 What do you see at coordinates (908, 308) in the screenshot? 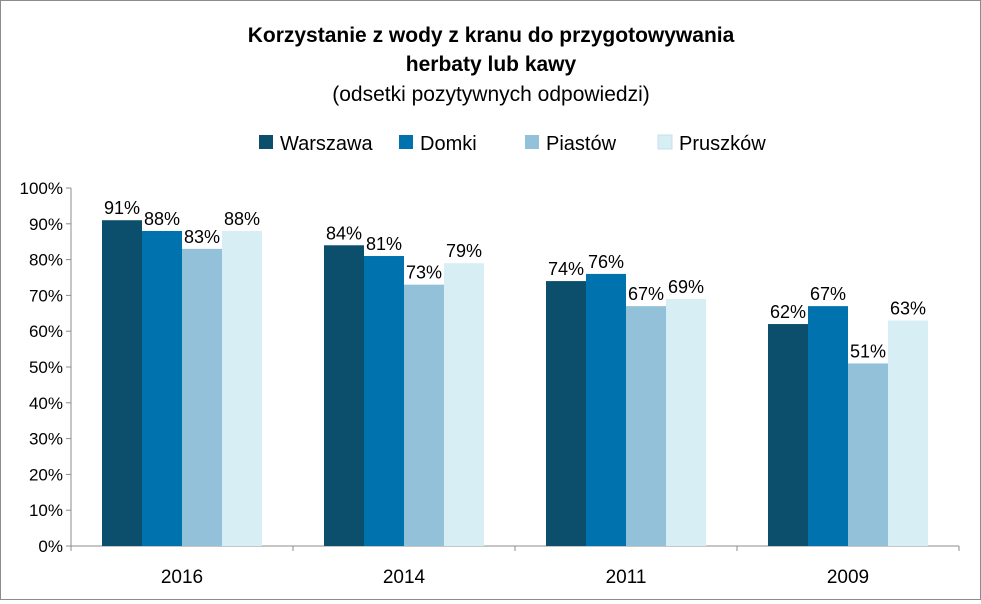
I see `data-label-2009-3: 63%` at bounding box center [908, 308].